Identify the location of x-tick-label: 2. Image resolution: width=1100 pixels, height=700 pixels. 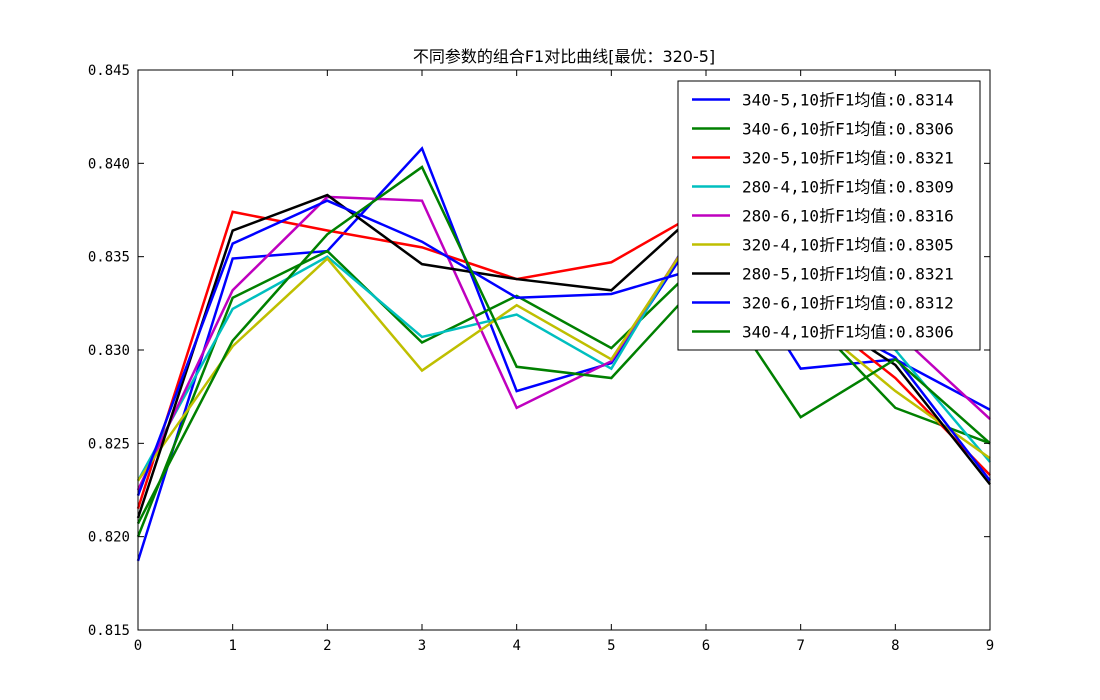
(327, 646).